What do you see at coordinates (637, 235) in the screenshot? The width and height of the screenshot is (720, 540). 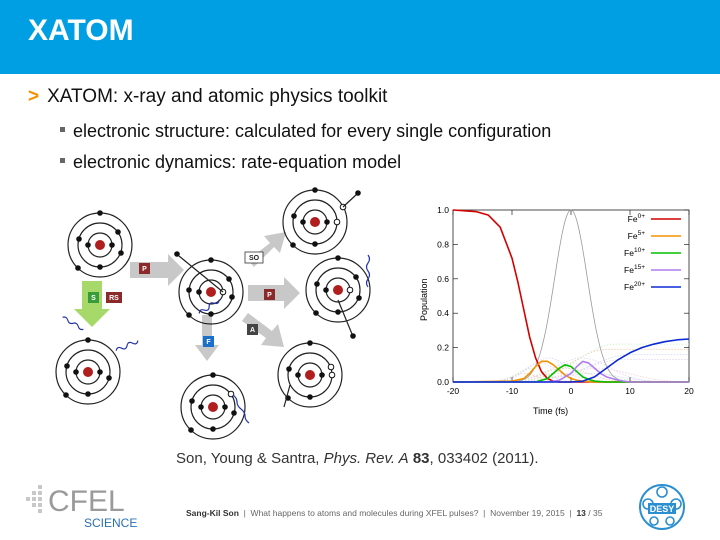 I see `legend-label: Fe5+` at bounding box center [637, 235].